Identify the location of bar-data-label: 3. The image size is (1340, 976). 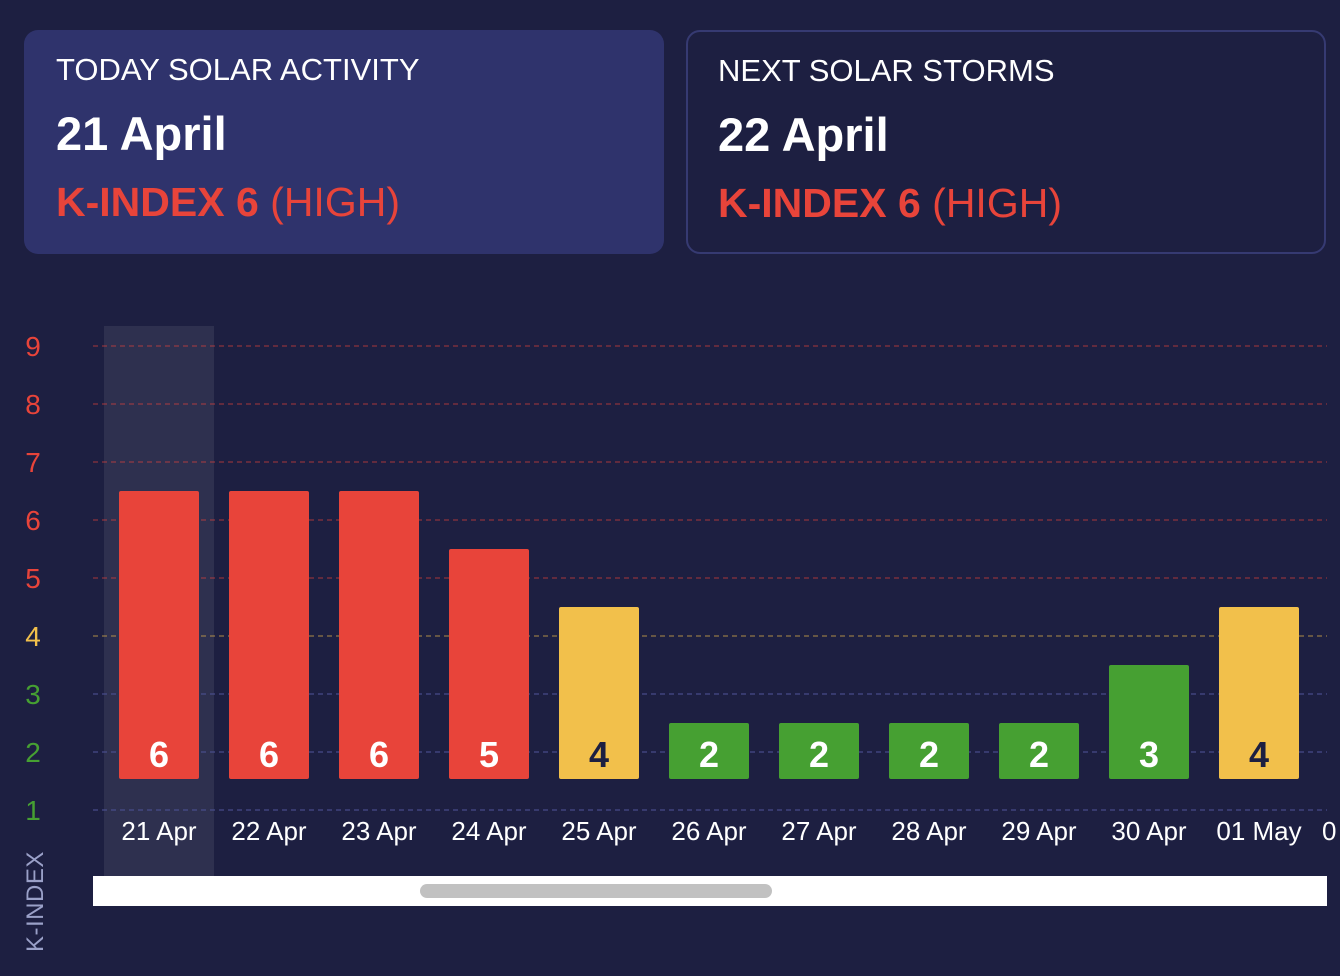
(1149, 754).